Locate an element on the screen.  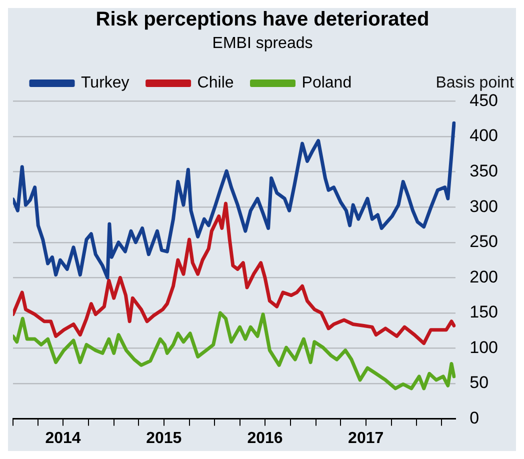
x-tick-label: 2014 is located at coordinates (63, 438).